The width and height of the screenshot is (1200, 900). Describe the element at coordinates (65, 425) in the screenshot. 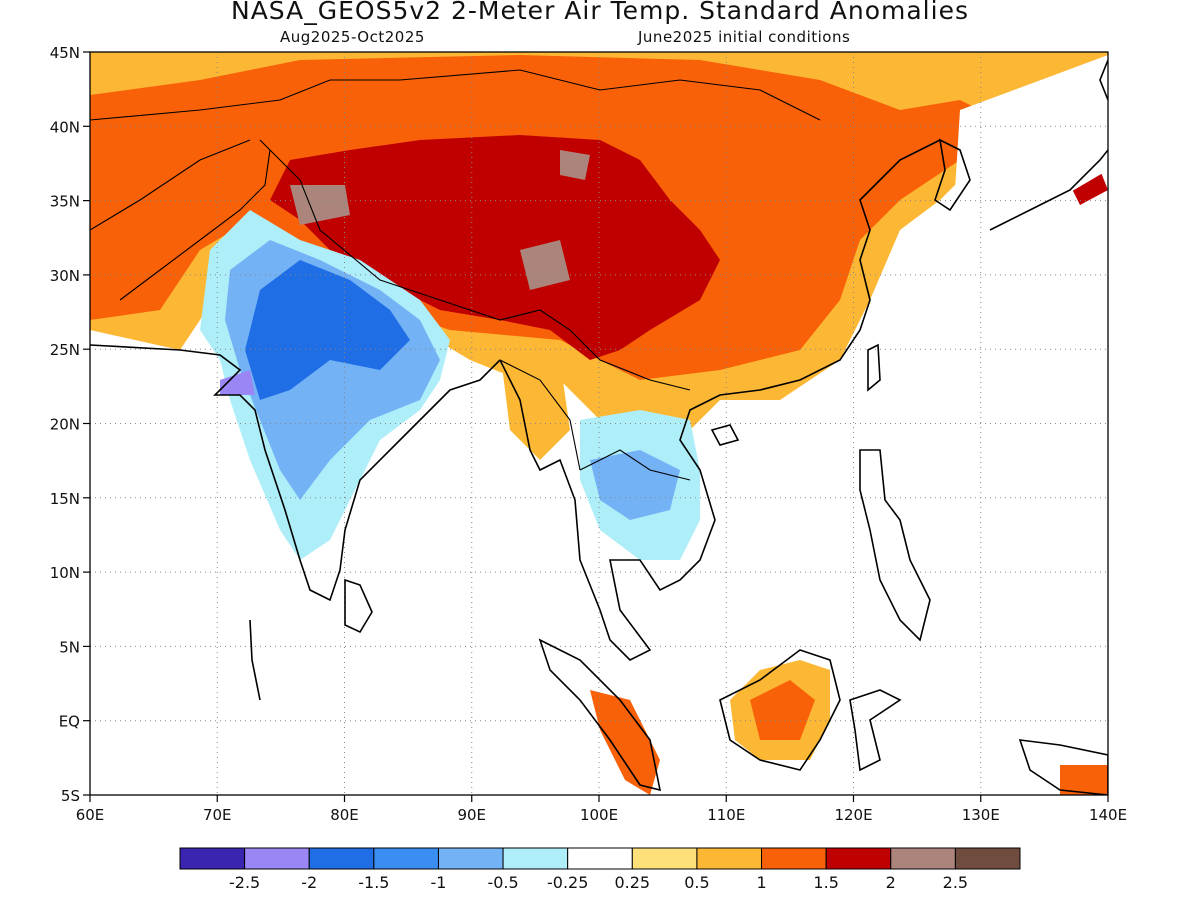

I see `lat-tick-label: 20N` at that location.